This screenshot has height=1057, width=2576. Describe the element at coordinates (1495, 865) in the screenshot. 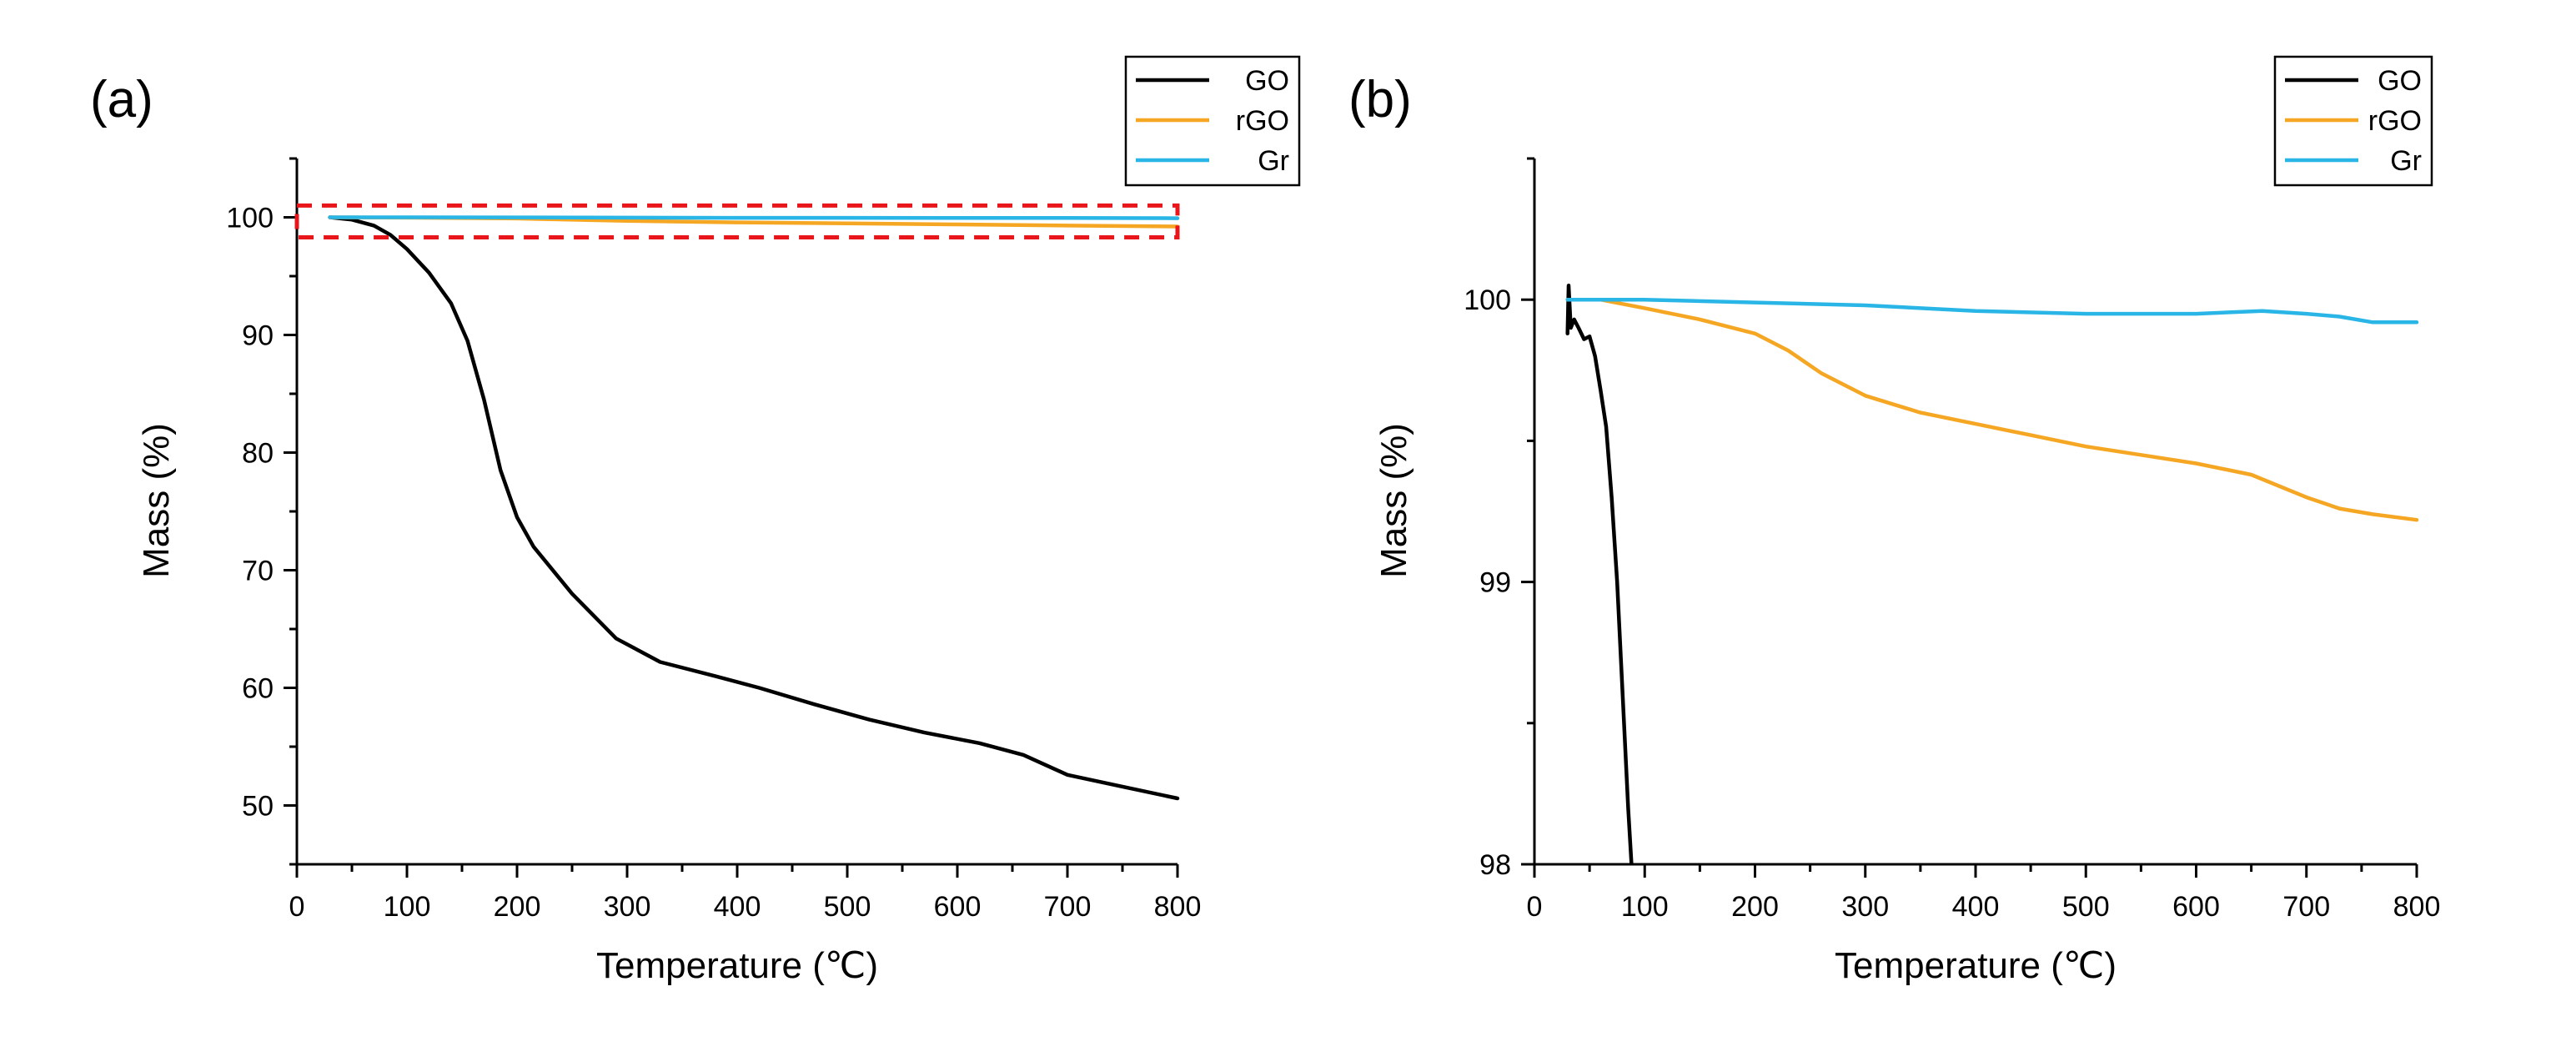

I see `y-tick-label: 98` at that location.